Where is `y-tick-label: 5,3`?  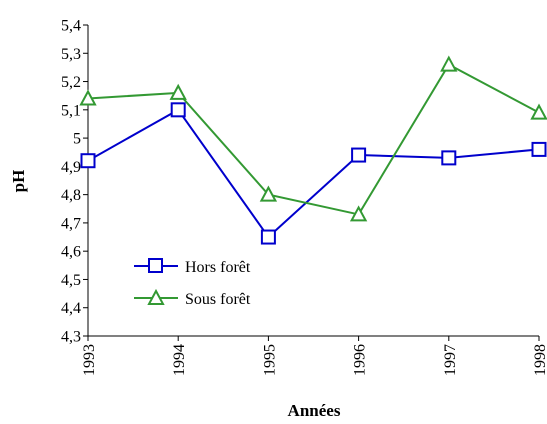 y-tick-label: 5,3 is located at coordinates (71, 54).